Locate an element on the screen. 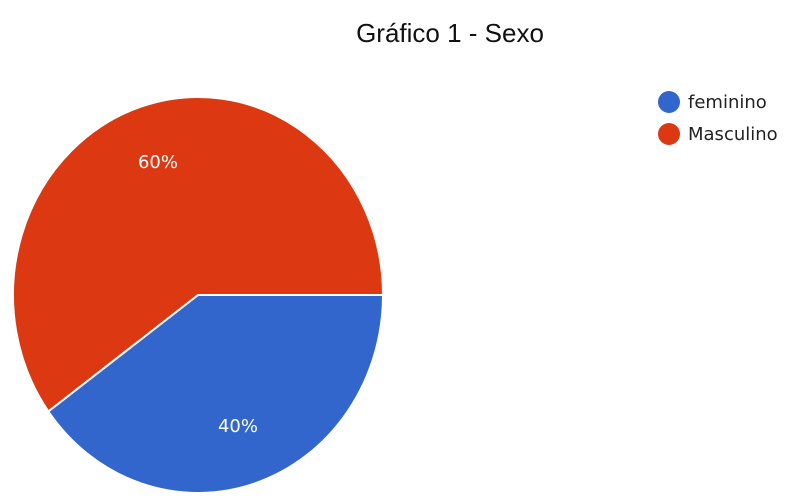 This screenshot has width=810, height=502. legend-label-feminino: feminino is located at coordinates (727, 102).